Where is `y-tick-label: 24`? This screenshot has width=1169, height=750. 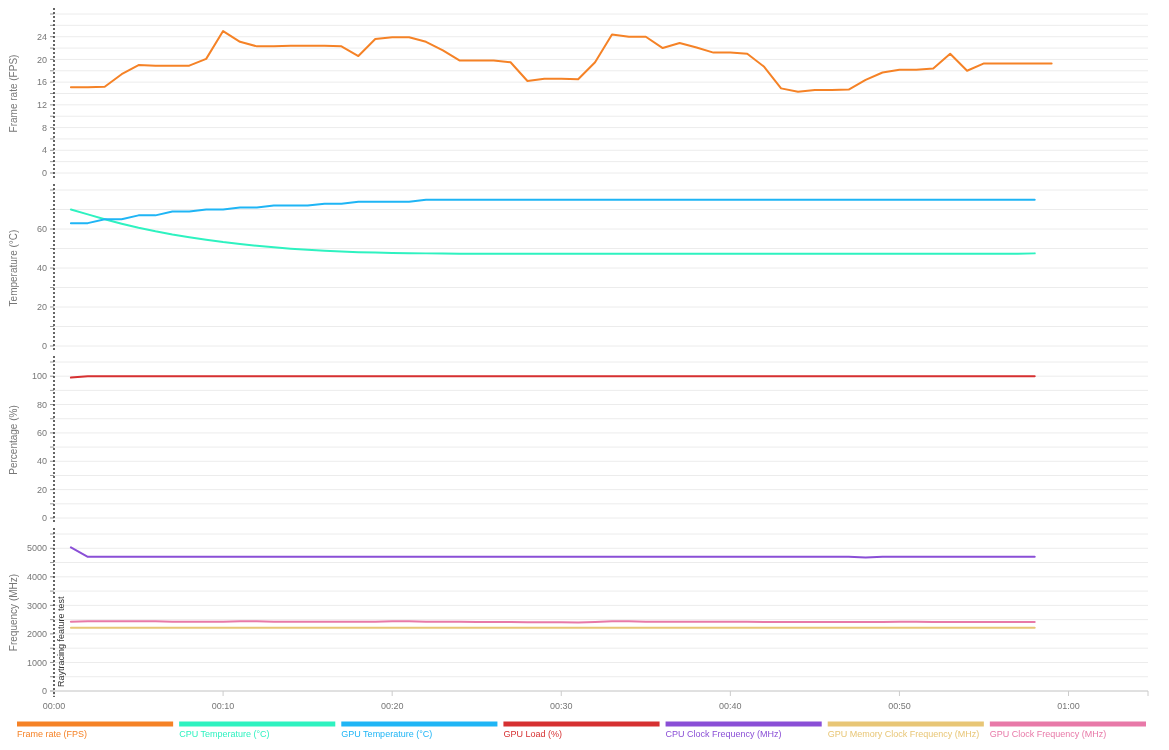 y-tick-label: 24 is located at coordinates (41, 36).